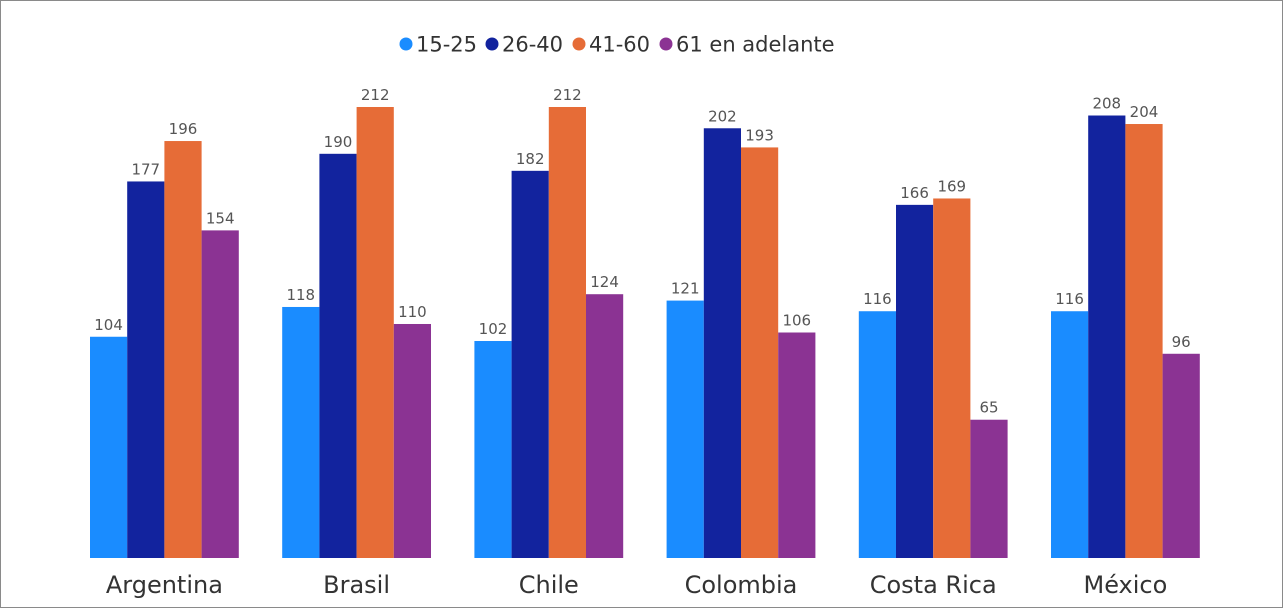 Image resolution: width=1283 pixels, height=609 pixels. Describe the element at coordinates (375, 95) in the screenshot. I see `data-label-brasil-41-60: 212` at that location.